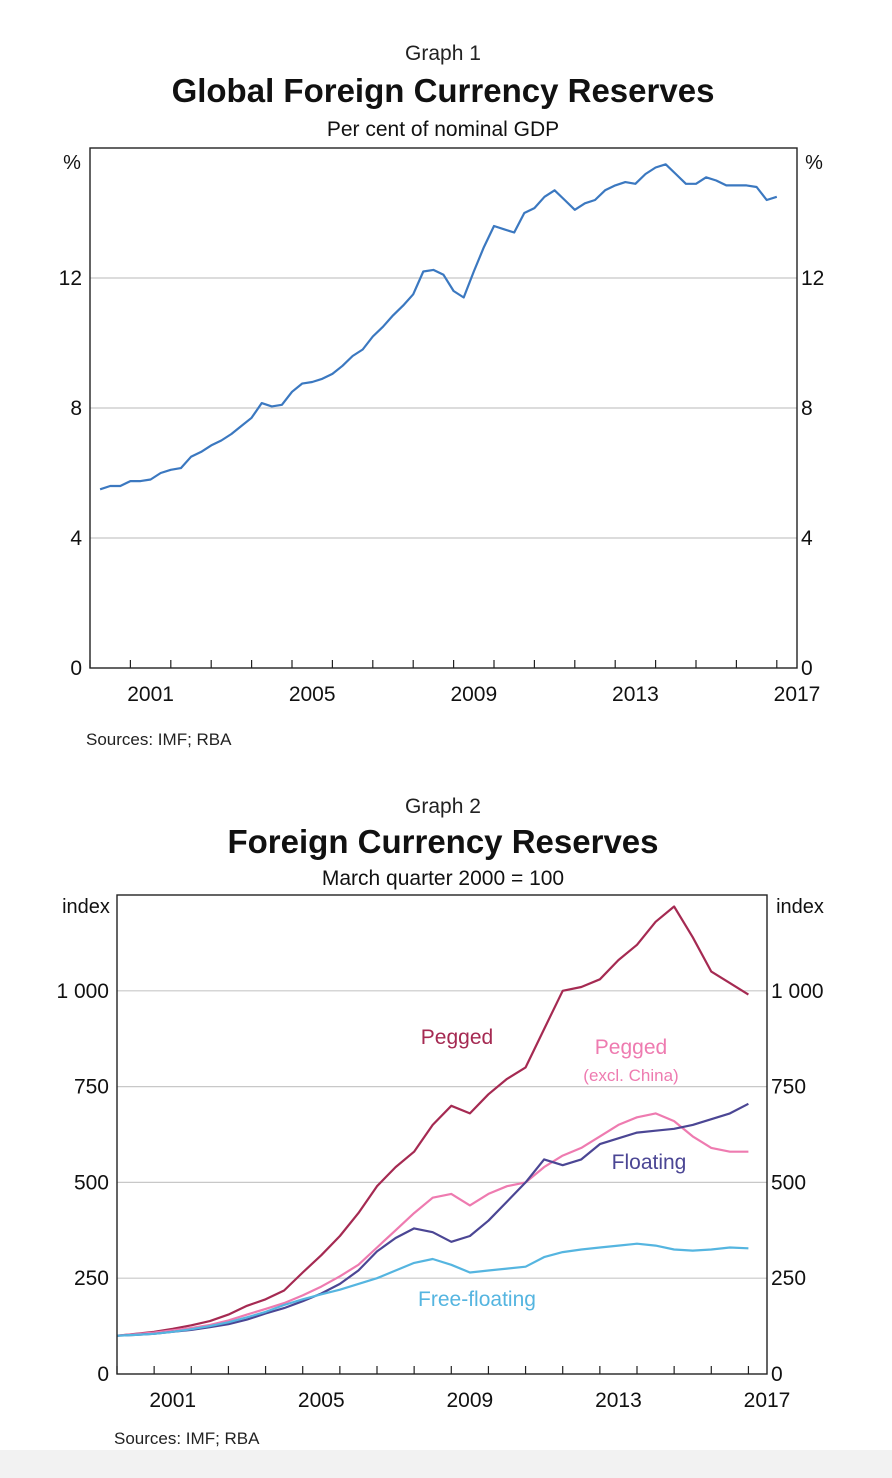 The image size is (892, 1478). What do you see at coordinates (150, 694) in the screenshot?
I see `graph1-xtick-label: 2001` at bounding box center [150, 694].